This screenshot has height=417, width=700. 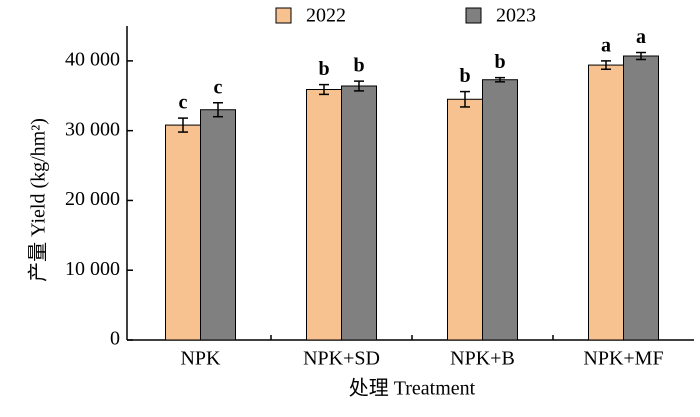 What do you see at coordinates (92, 129) in the screenshot?
I see `y-tick-label: 30 000` at bounding box center [92, 129].